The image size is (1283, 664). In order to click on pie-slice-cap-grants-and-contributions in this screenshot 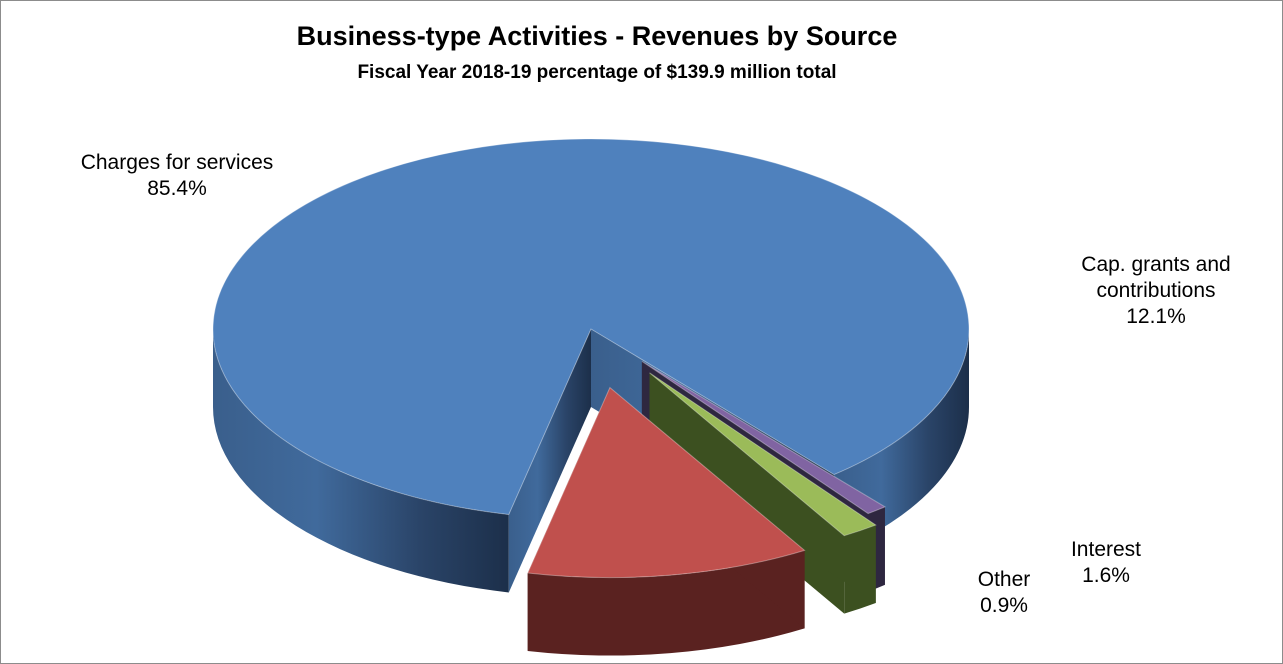, I will do `click(666, 521)`.